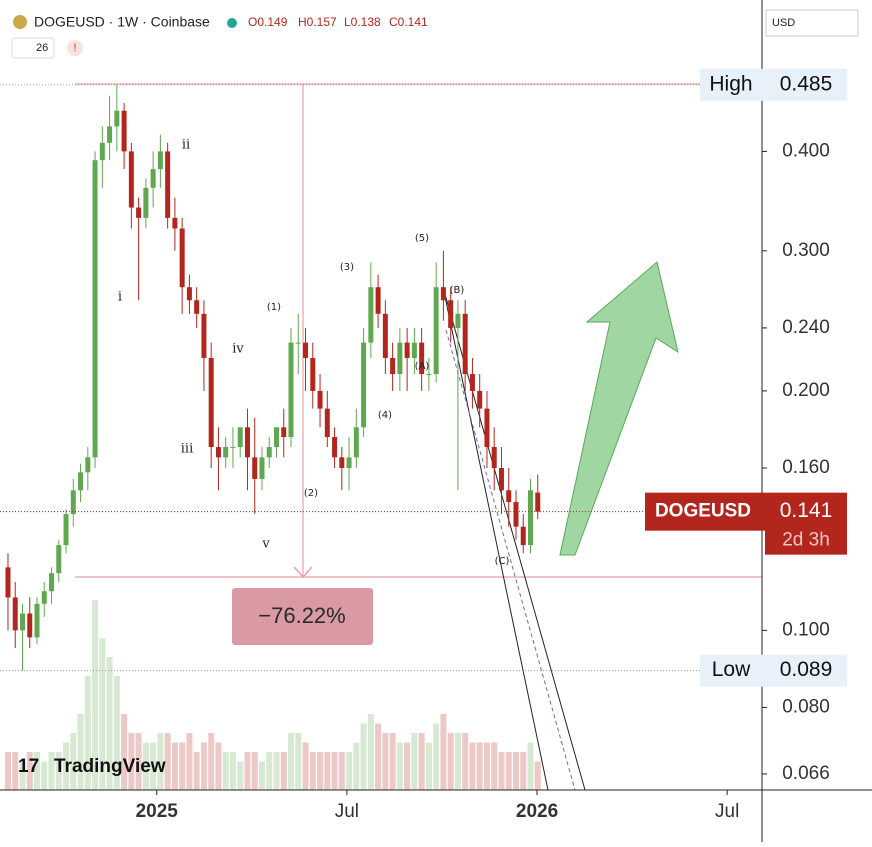  What do you see at coordinates (385, 415) in the screenshot?
I see `wave-label: (4)` at bounding box center [385, 415].